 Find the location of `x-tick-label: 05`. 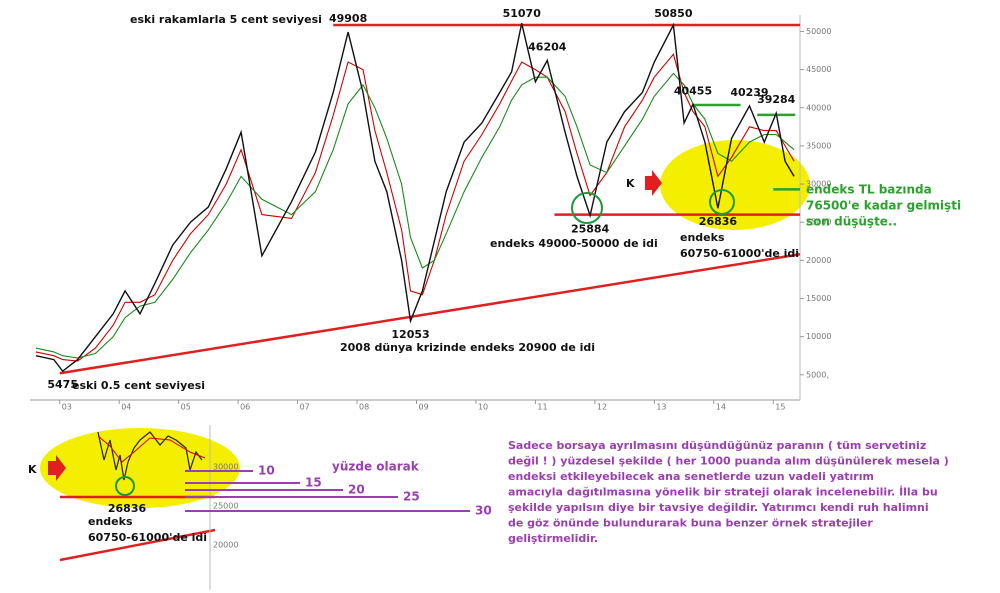

x-tick-label: 05 is located at coordinates (186, 407).